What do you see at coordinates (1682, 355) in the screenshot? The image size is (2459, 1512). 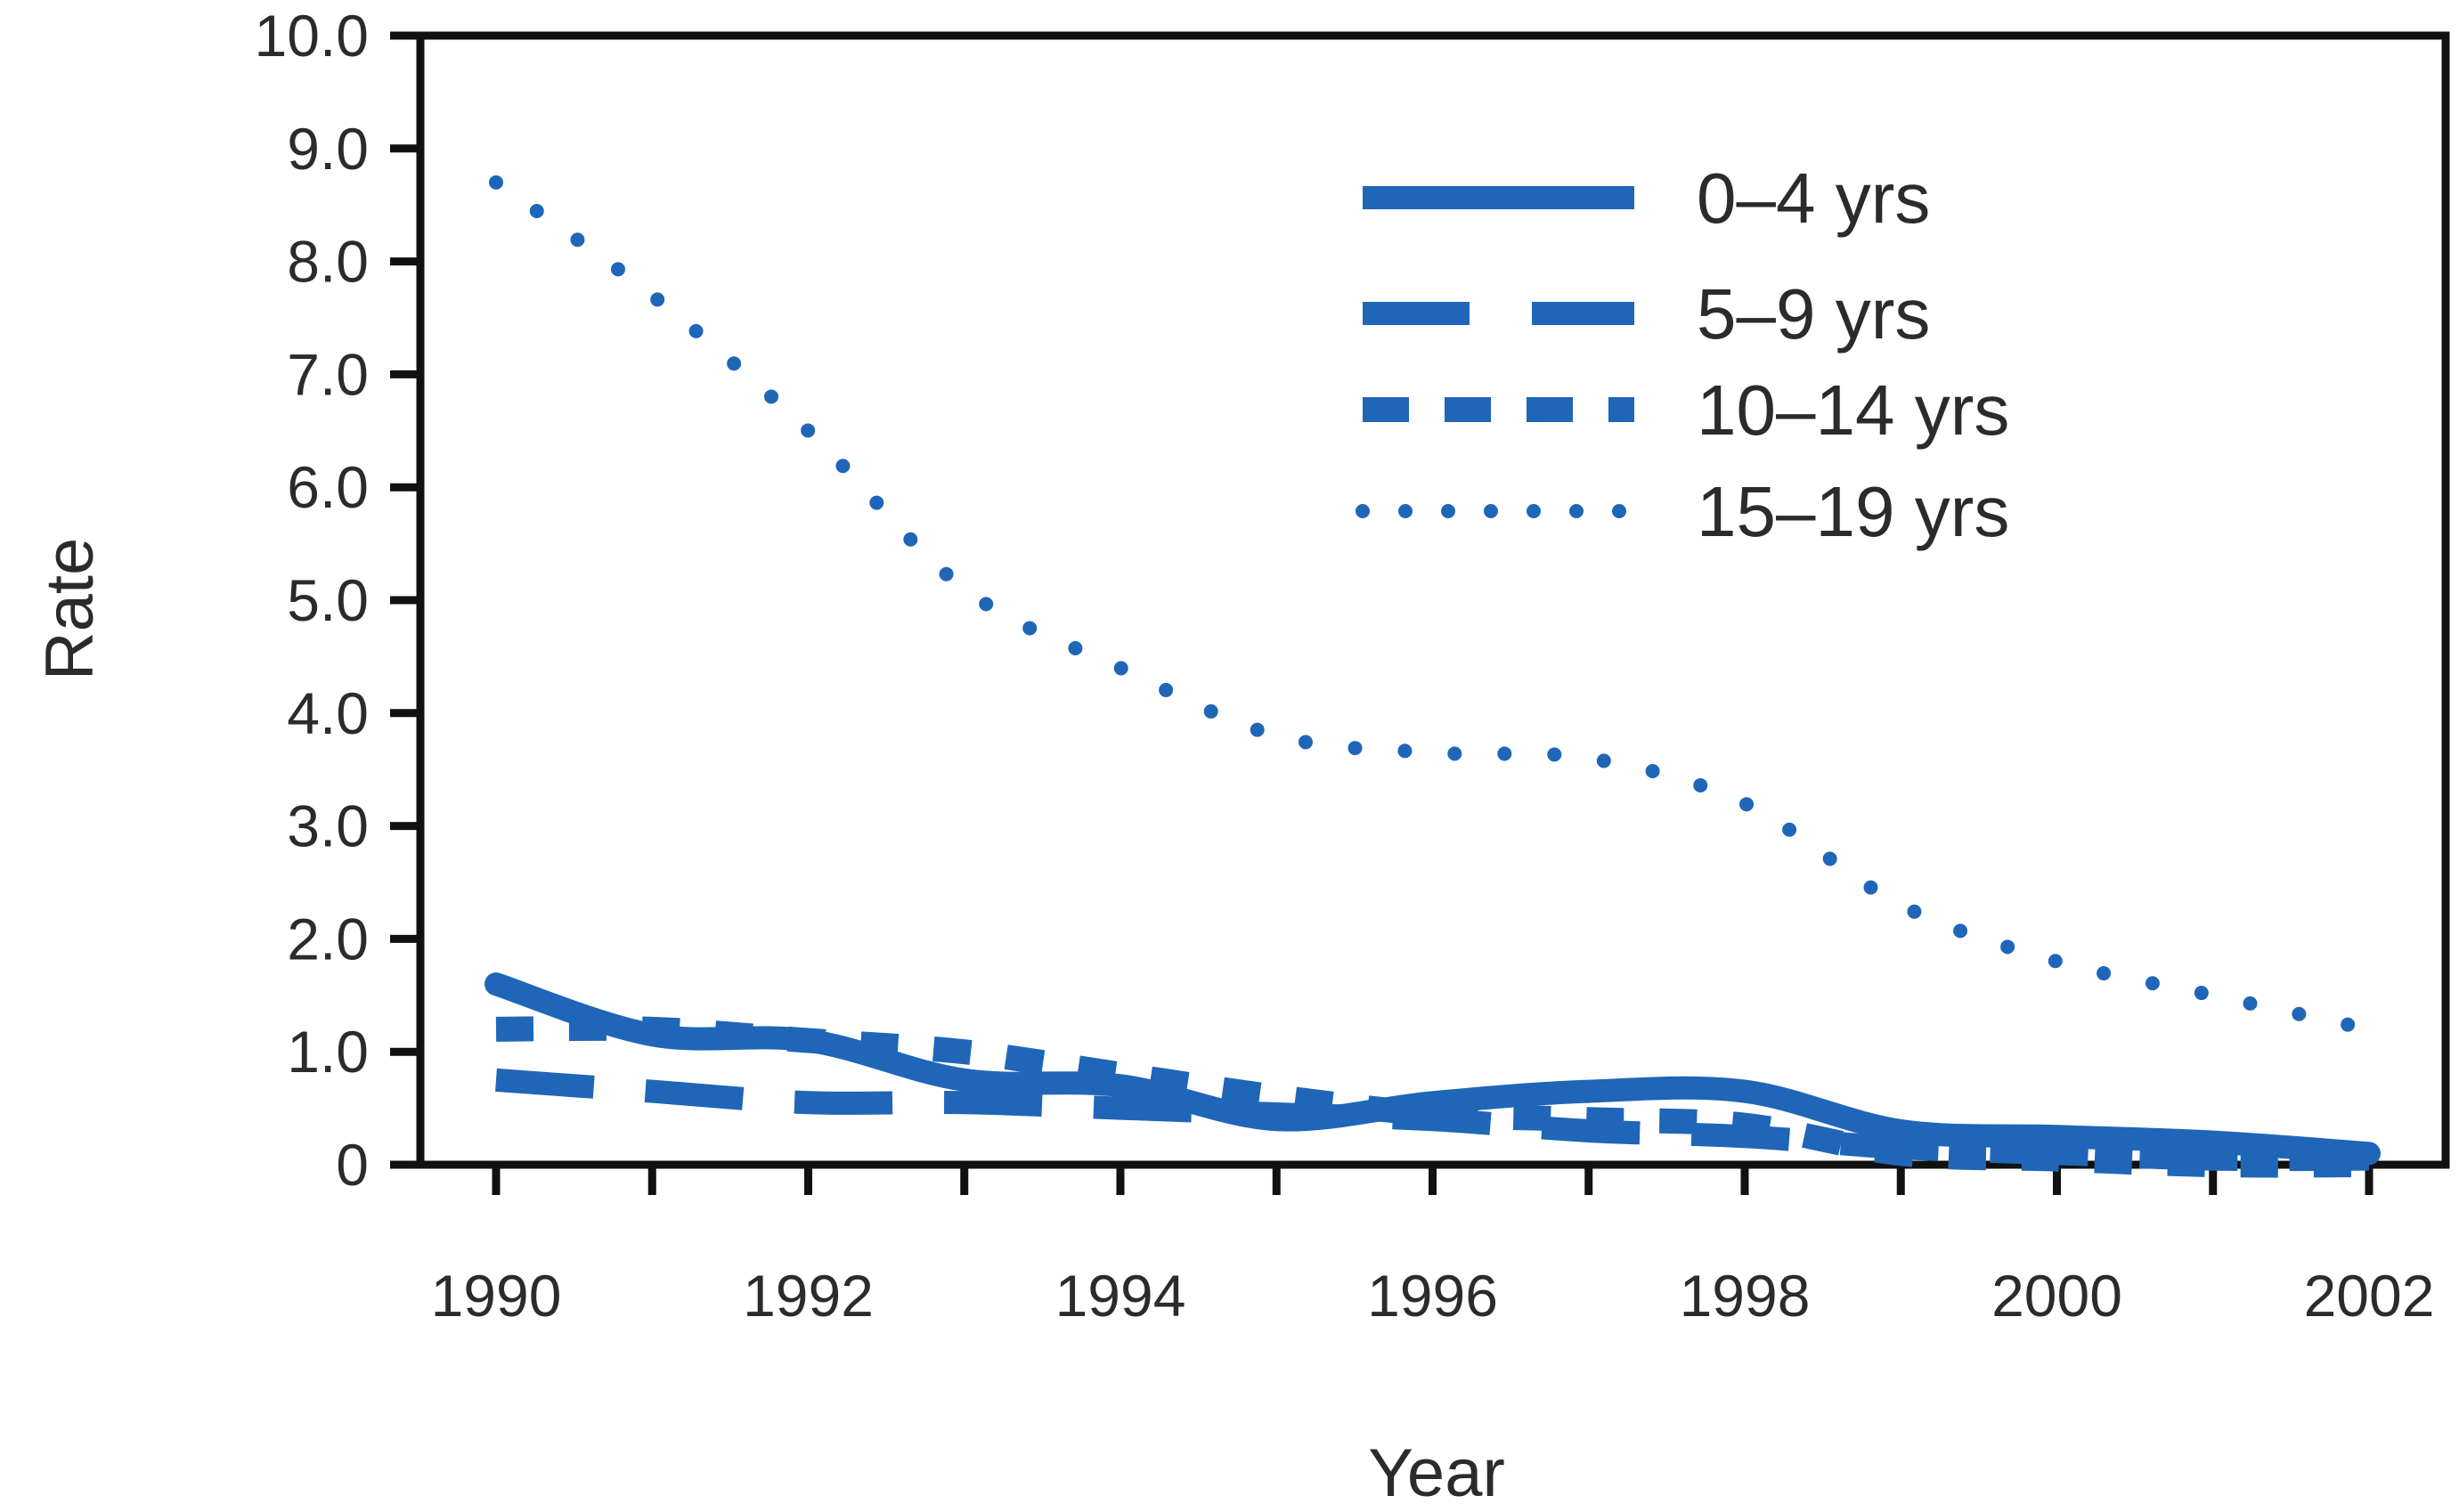 I see `legend: 0–4 yrs 5–9 yrs 10–14 yrs 15–19 yrs` at bounding box center [1682, 355].